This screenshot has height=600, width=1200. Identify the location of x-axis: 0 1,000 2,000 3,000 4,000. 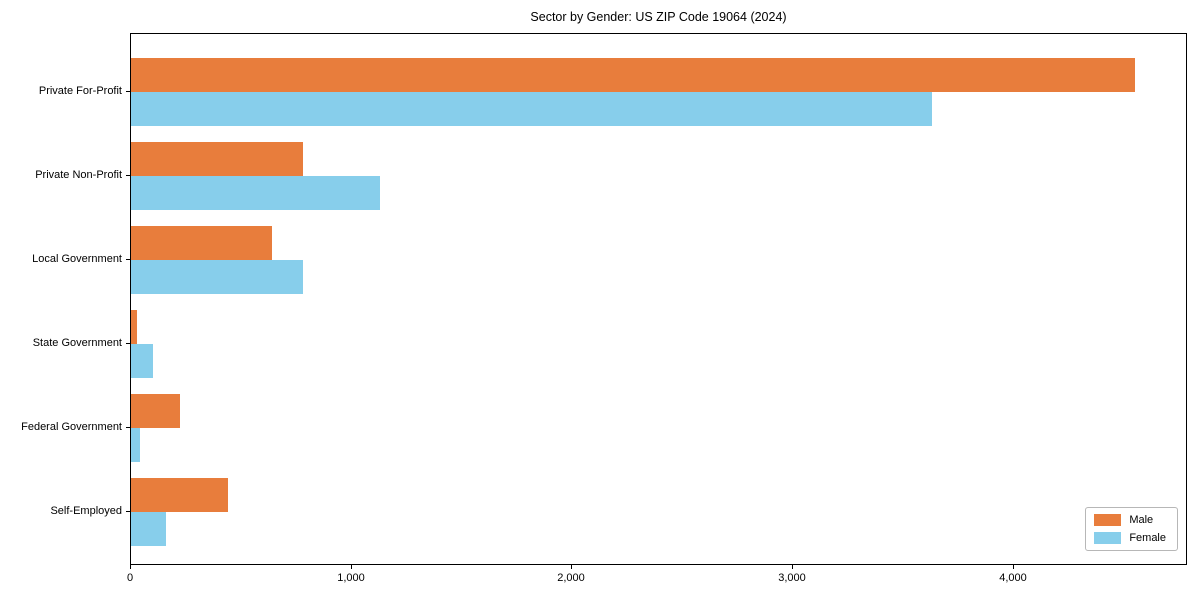
(656, 580).